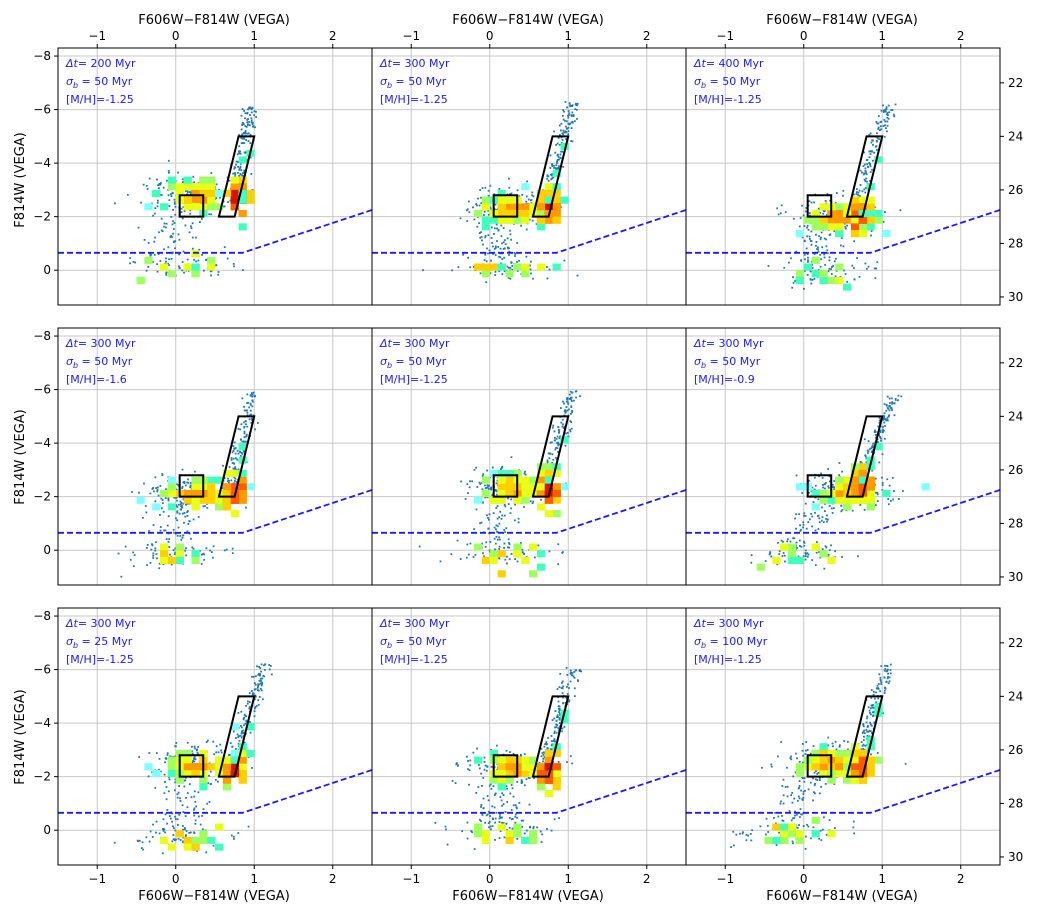  What do you see at coordinates (100, 623) in the screenshot?
I see `anno-dt: Δt= 300 Myr` at bounding box center [100, 623].